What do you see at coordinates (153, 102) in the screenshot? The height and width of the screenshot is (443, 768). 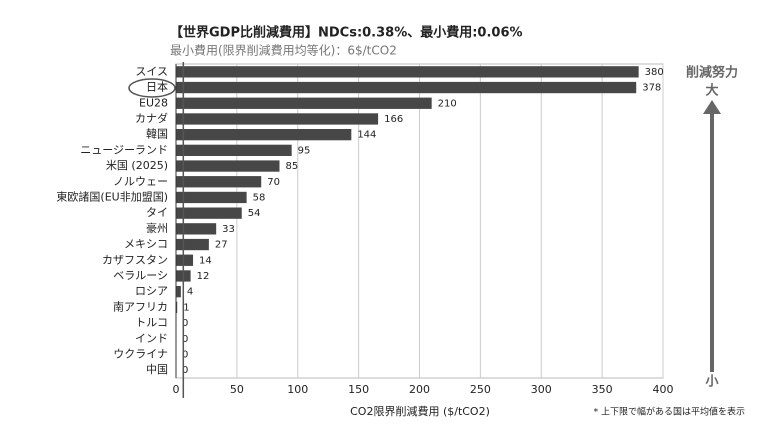 I see `y-tick-label: EU28` at bounding box center [153, 102].